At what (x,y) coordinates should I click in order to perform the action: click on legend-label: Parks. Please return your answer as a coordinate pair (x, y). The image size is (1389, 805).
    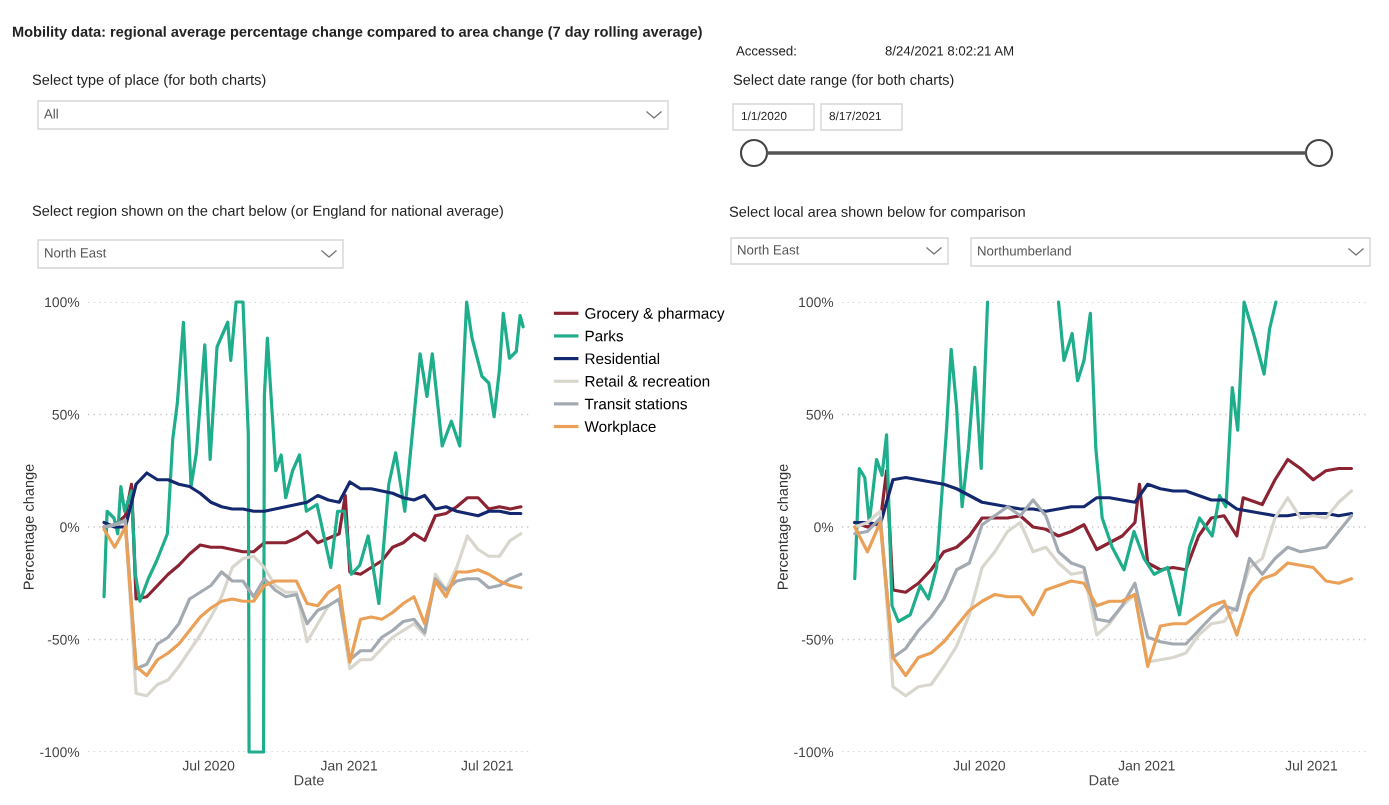
    Looking at the image, I should click on (604, 336).